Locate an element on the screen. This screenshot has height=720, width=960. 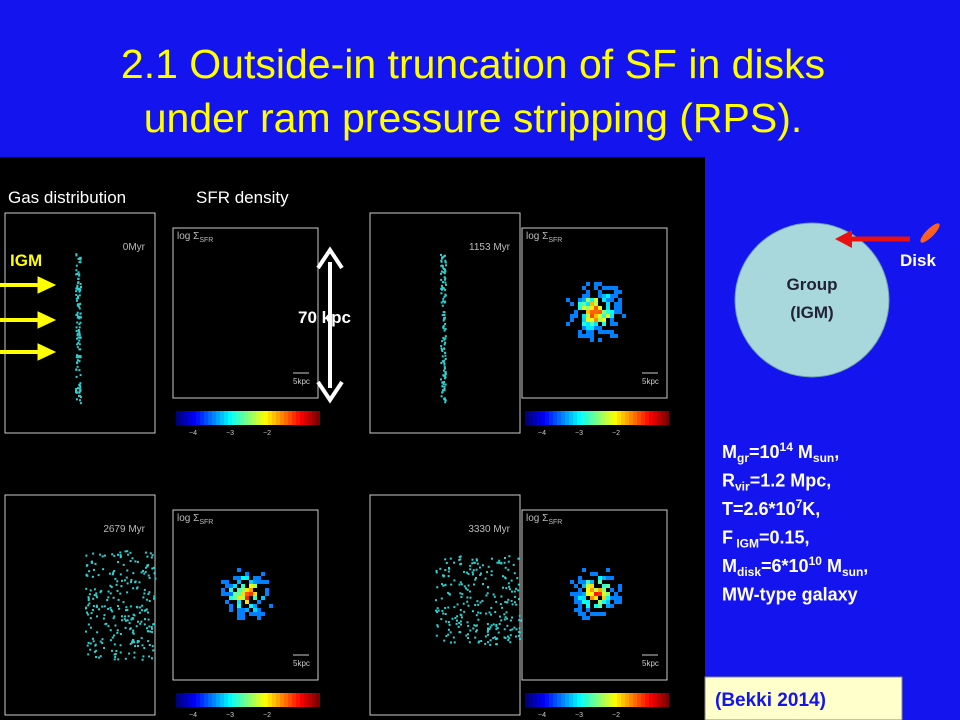
time-label: 3330 Myr is located at coordinates (489, 529).